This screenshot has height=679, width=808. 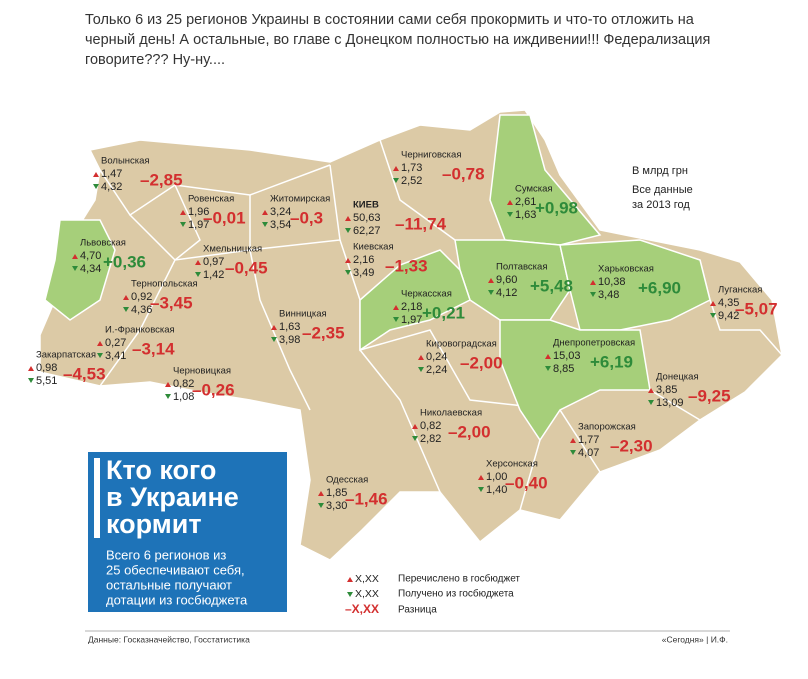 I want to click on received-value: 4,12, so click(x=506, y=293).